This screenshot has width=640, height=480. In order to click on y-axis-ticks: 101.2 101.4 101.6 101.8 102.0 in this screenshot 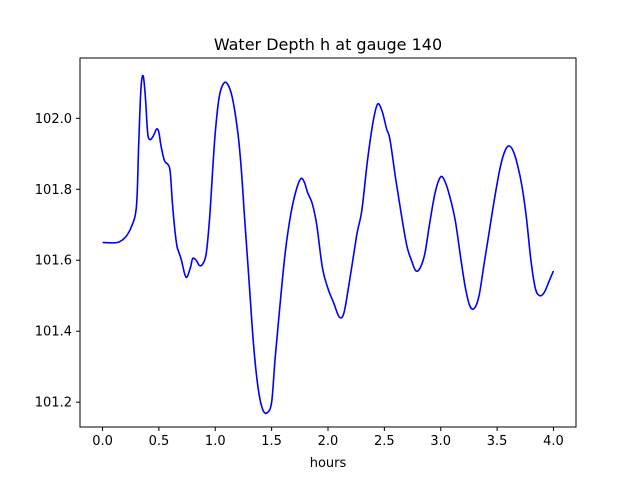, I will do `click(57, 261)`.